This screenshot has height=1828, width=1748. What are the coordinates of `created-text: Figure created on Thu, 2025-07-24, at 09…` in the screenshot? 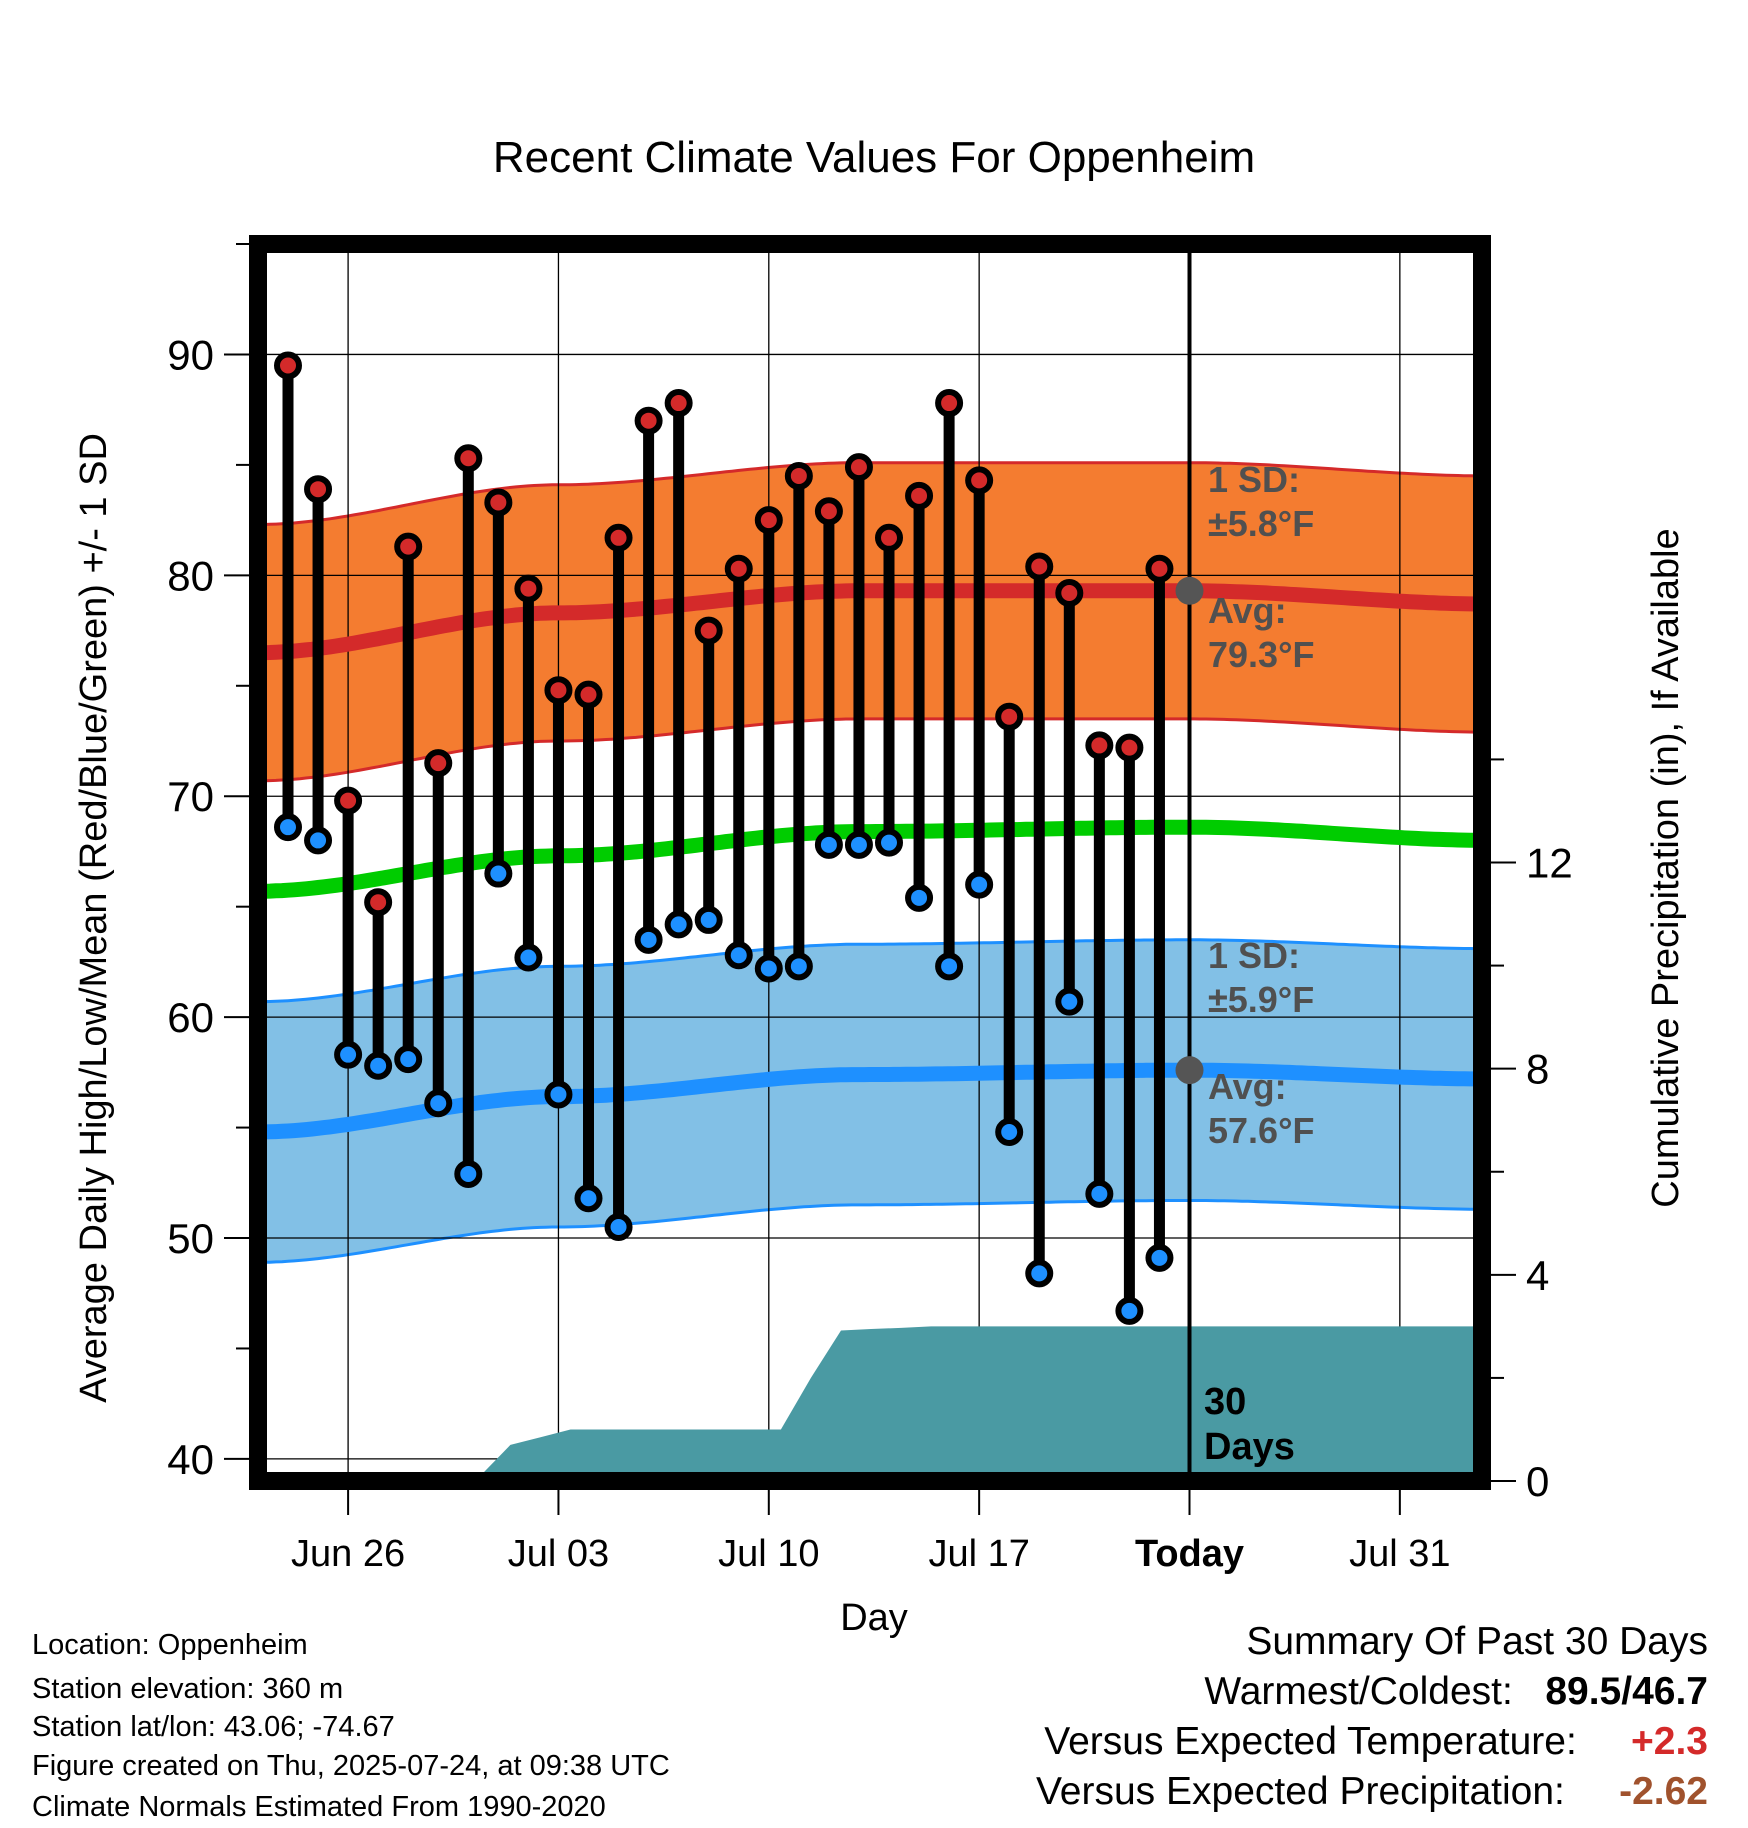 It's located at (351, 1766).